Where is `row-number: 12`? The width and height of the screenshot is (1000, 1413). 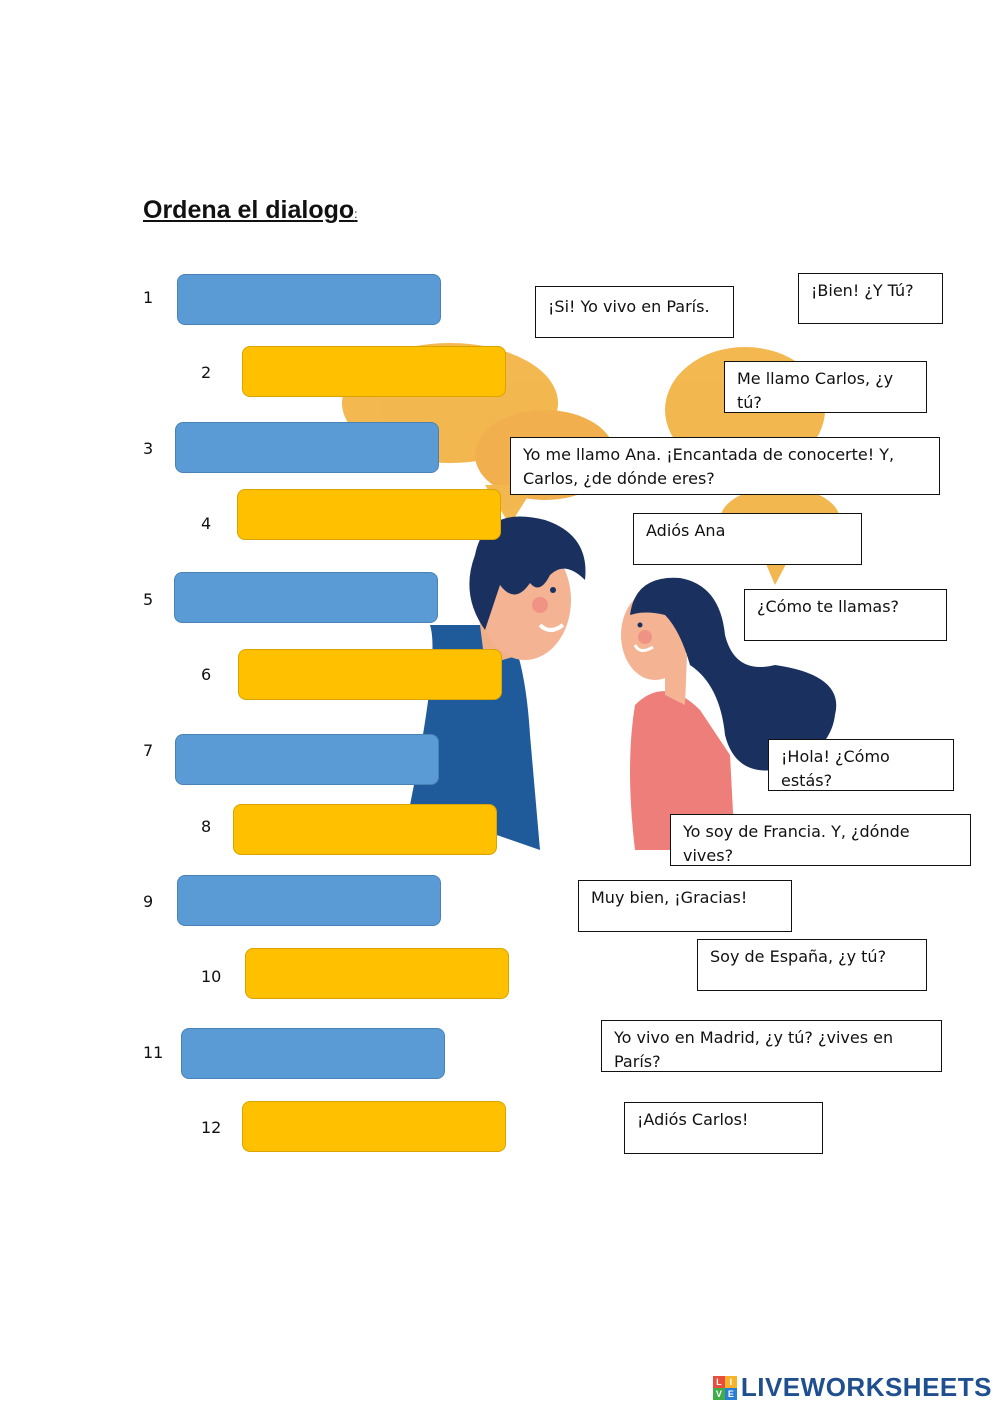 row-number: 12 is located at coordinates (211, 1127).